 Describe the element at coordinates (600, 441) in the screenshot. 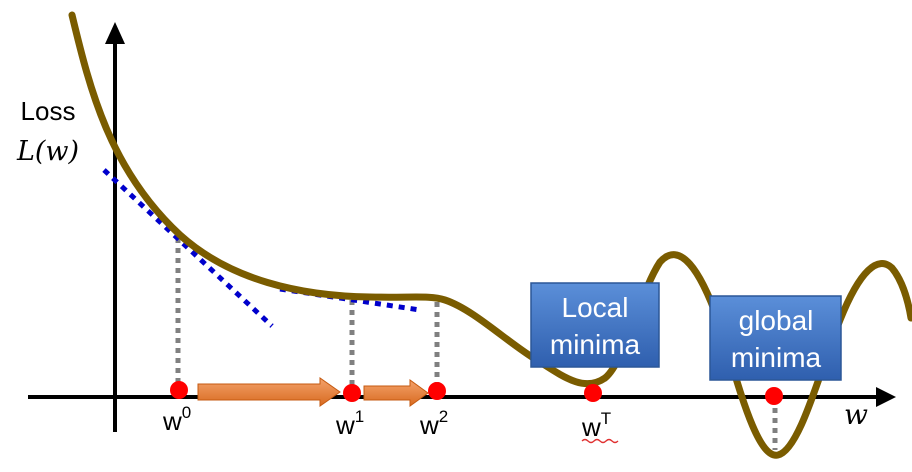

I see `spellcheck-squiggle` at that location.